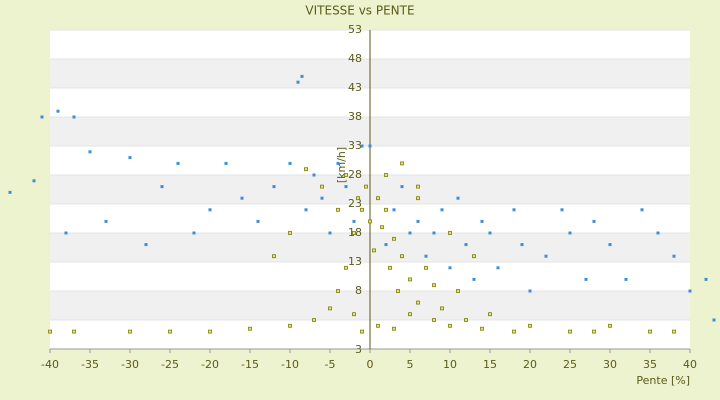 The image size is (720, 400). What do you see at coordinates (170, 364) in the screenshot?
I see `x-tick-label: -25` at bounding box center [170, 364].